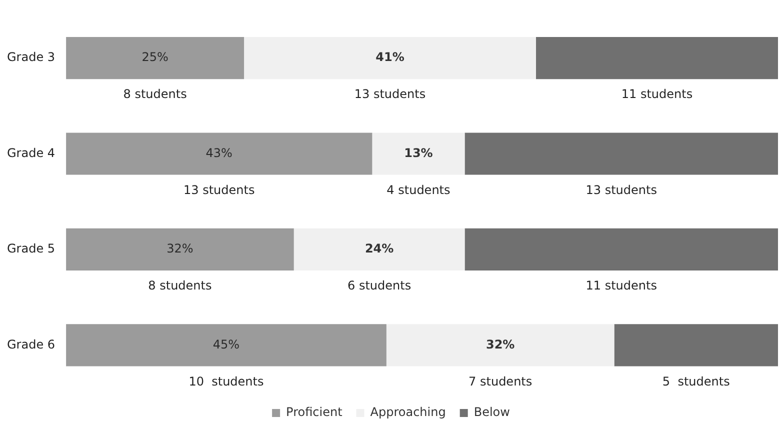 The image size is (783, 433). Describe the element at coordinates (418, 189) in the screenshot. I see `annotation: 4 students` at that location.